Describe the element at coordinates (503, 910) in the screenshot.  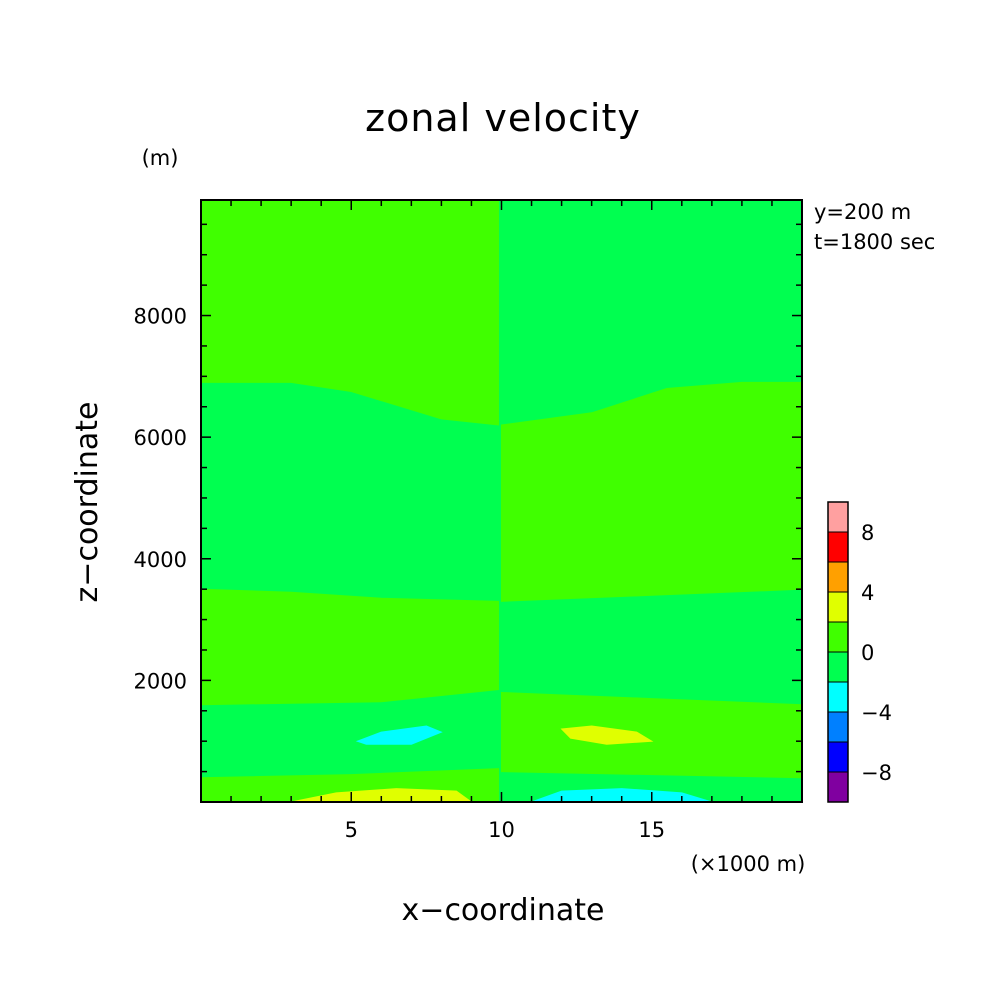
I see `x-axis-label: x−coordinate` at that location.